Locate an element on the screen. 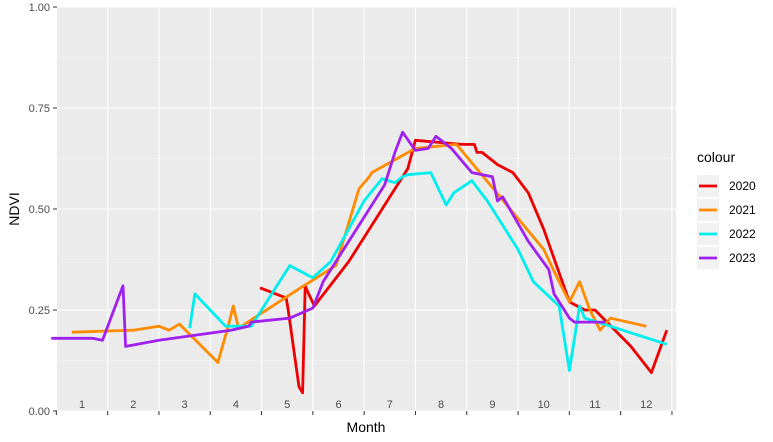 This screenshot has height=442, width=773. x-tick-labels: 1 2 3 4 5 6 7 8 9 10 11 12 is located at coordinates (365, 405).